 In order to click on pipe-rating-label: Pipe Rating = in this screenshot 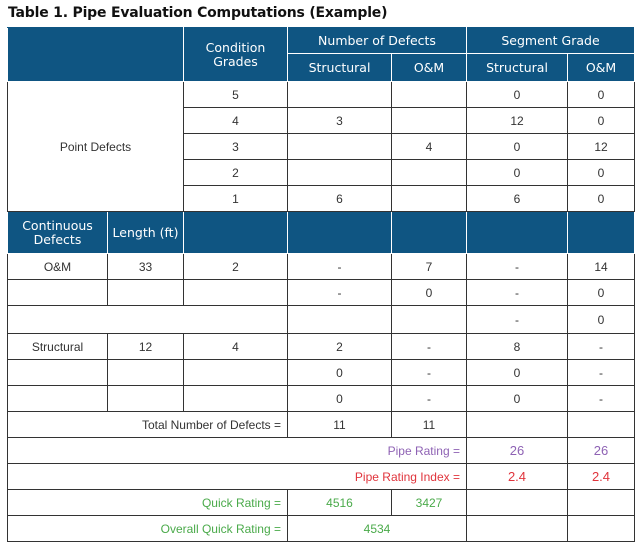, I will do `click(237, 450)`.